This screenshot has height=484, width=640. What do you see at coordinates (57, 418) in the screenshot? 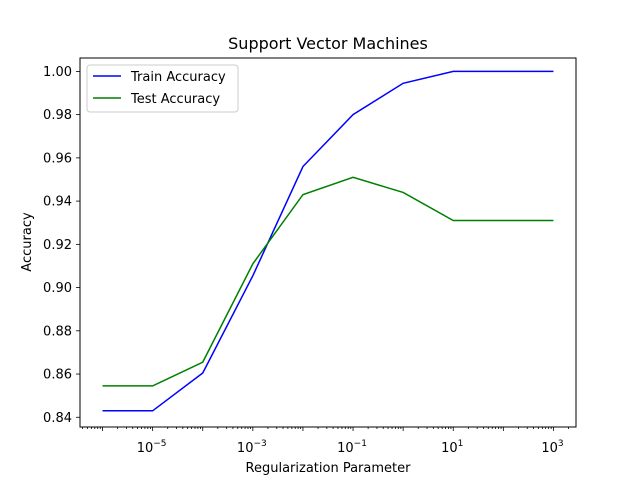
I see `y-tick-label: 0.84` at bounding box center [57, 418].